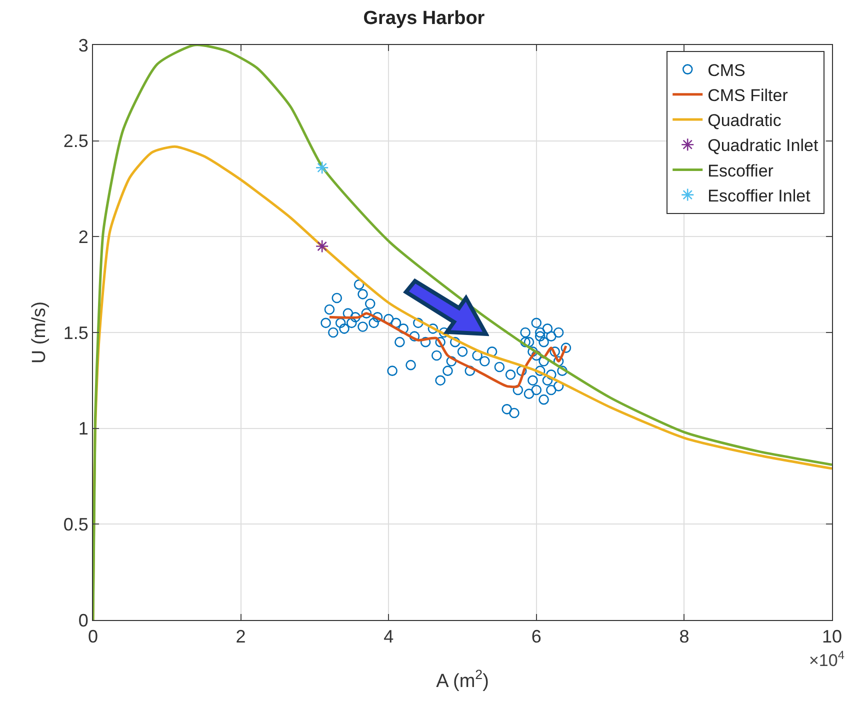 The height and width of the screenshot is (707, 848). What do you see at coordinates (536, 636) in the screenshot?
I see `x-tick-label: 6` at bounding box center [536, 636].